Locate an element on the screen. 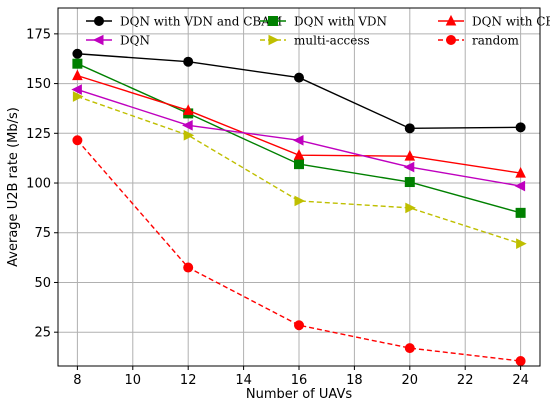  legend-label: DQN with CBAM is located at coordinates (511, 22).